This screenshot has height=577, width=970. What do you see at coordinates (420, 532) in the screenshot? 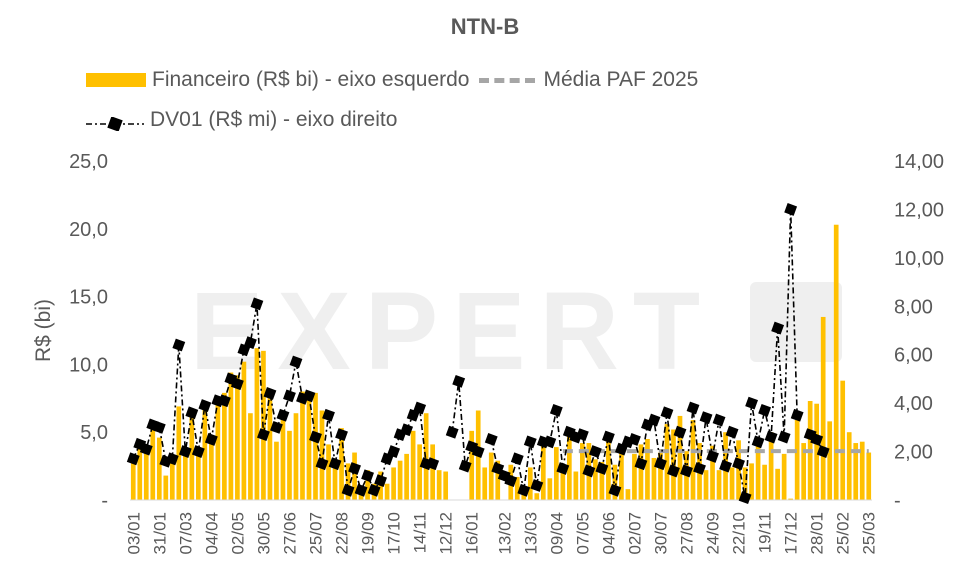
I see `x-tick-label: 14/11` at bounding box center [420, 532].